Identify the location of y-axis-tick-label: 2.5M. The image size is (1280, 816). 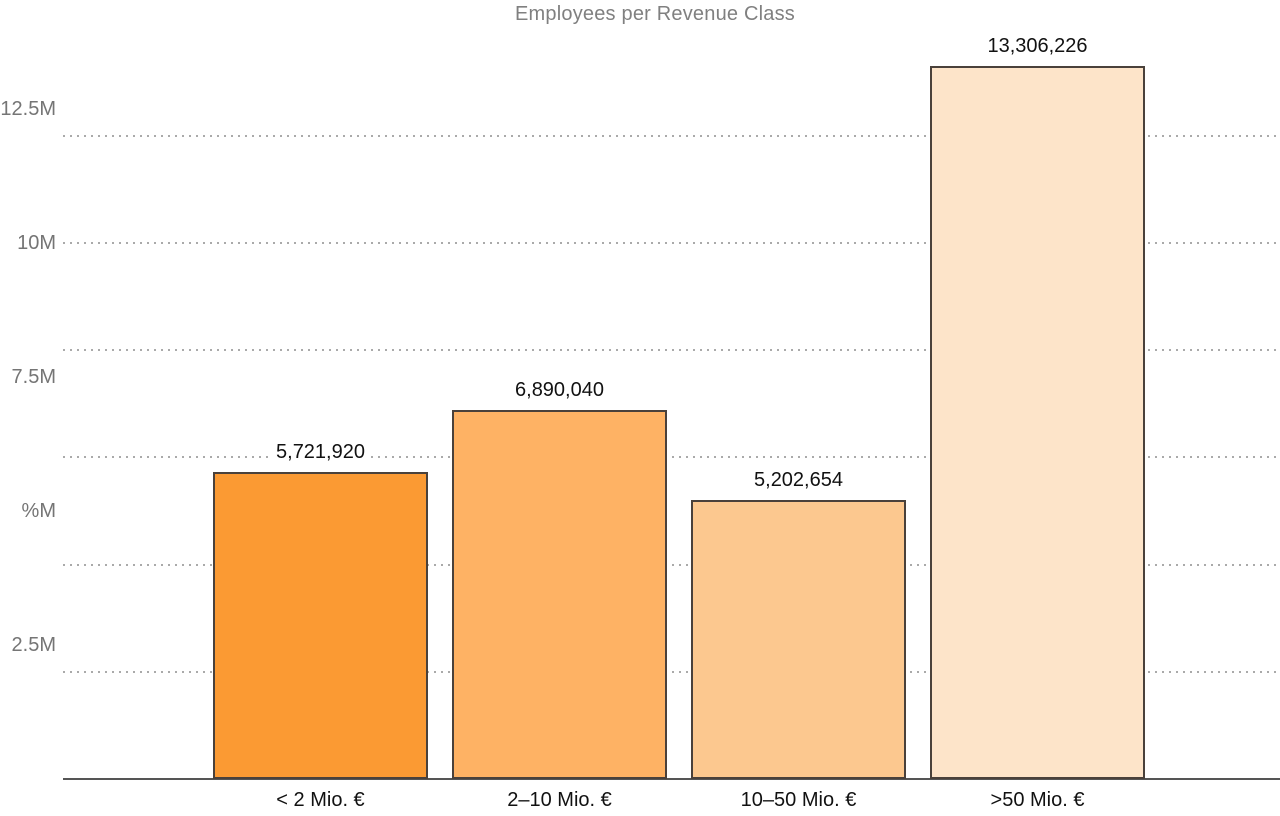
(33, 645).